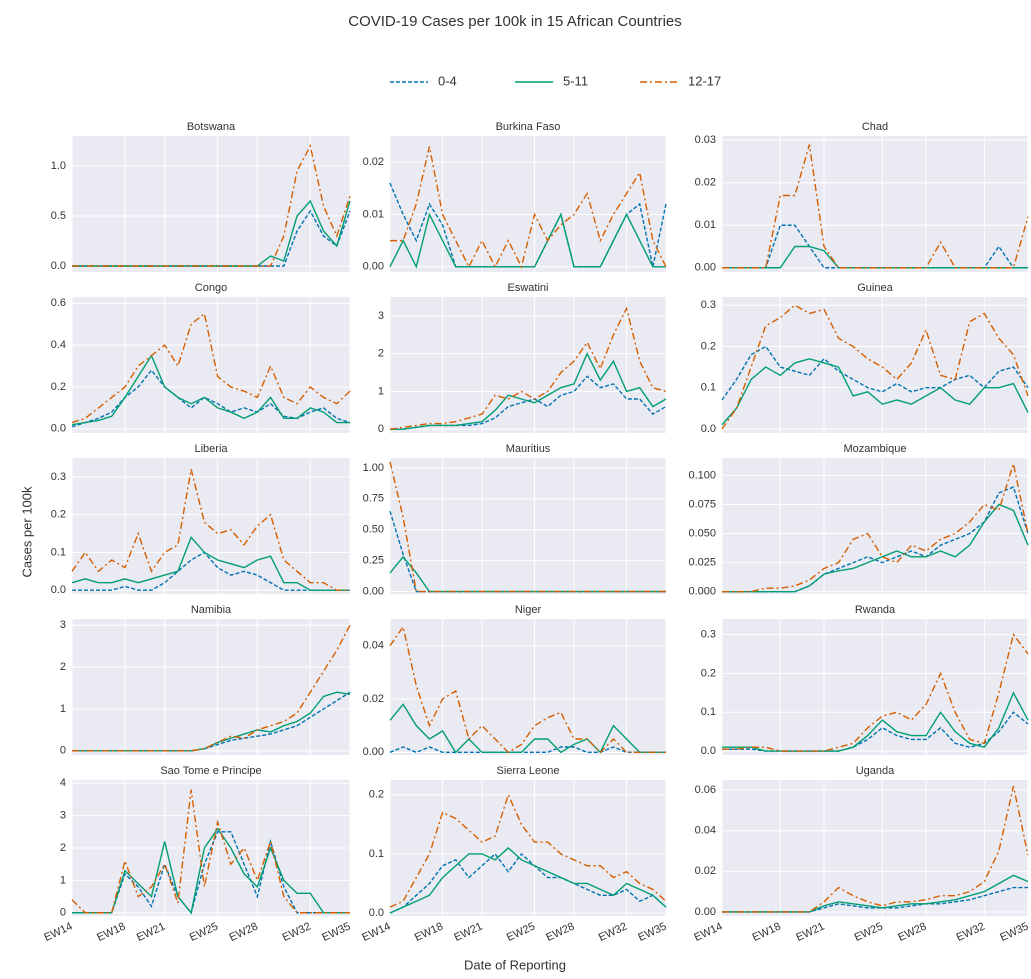  Describe the element at coordinates (58, 345) in the screenshot. I see `y-tick-label: 0.4` at that location.